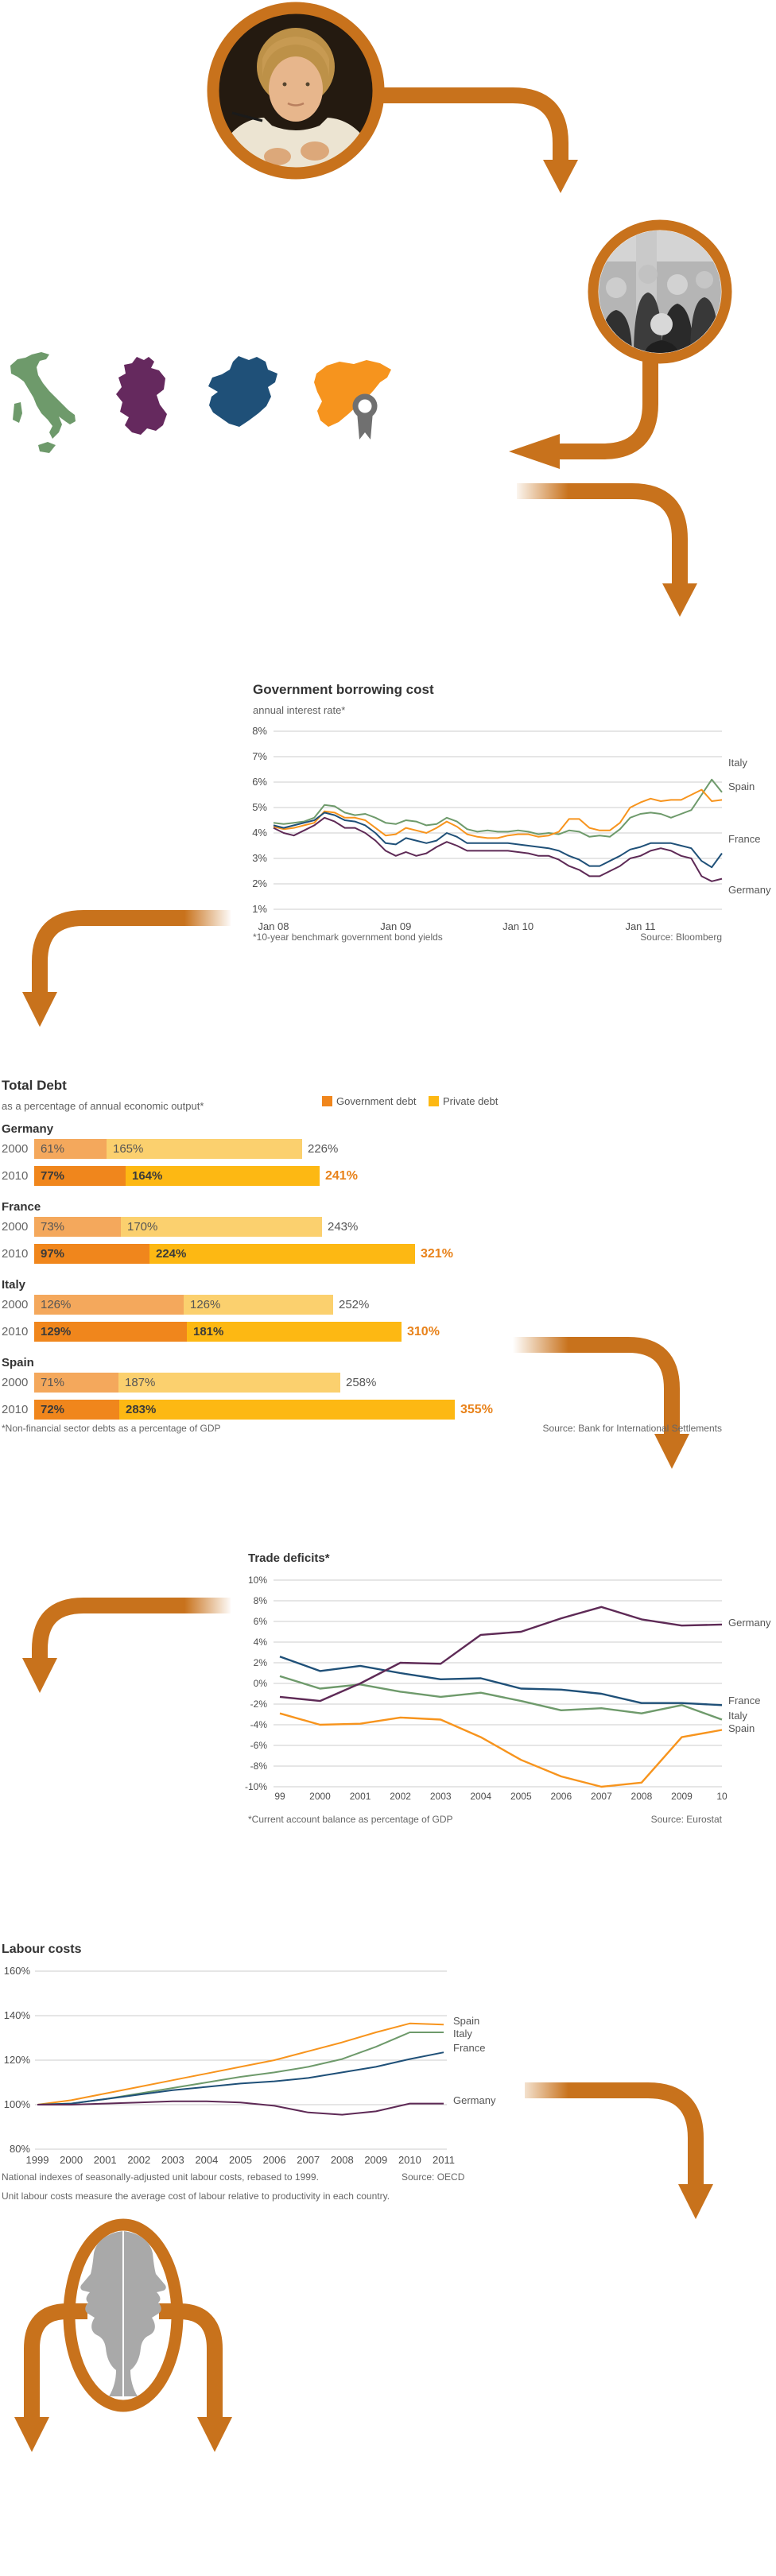 This screenshot has height=2576, width=776. I want to click on map-spain, so click(352, 393).